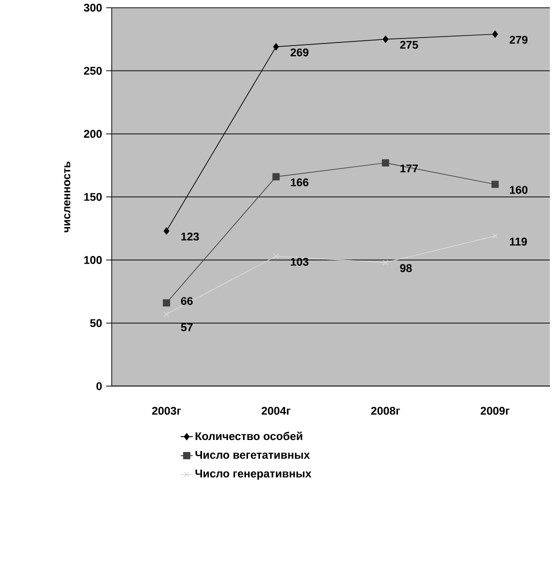 This screenshot has width=554, height=588. Describe the element at coordinates (249, 436) in the screenshot. I see `legend-label: Количество особей` at that location.